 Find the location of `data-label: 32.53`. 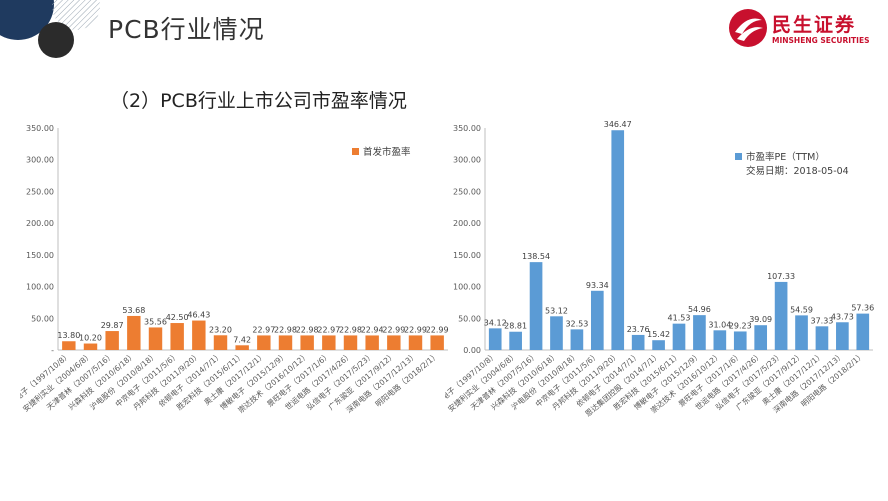

data-label: 32.53 is located at coordinates (576, 323).